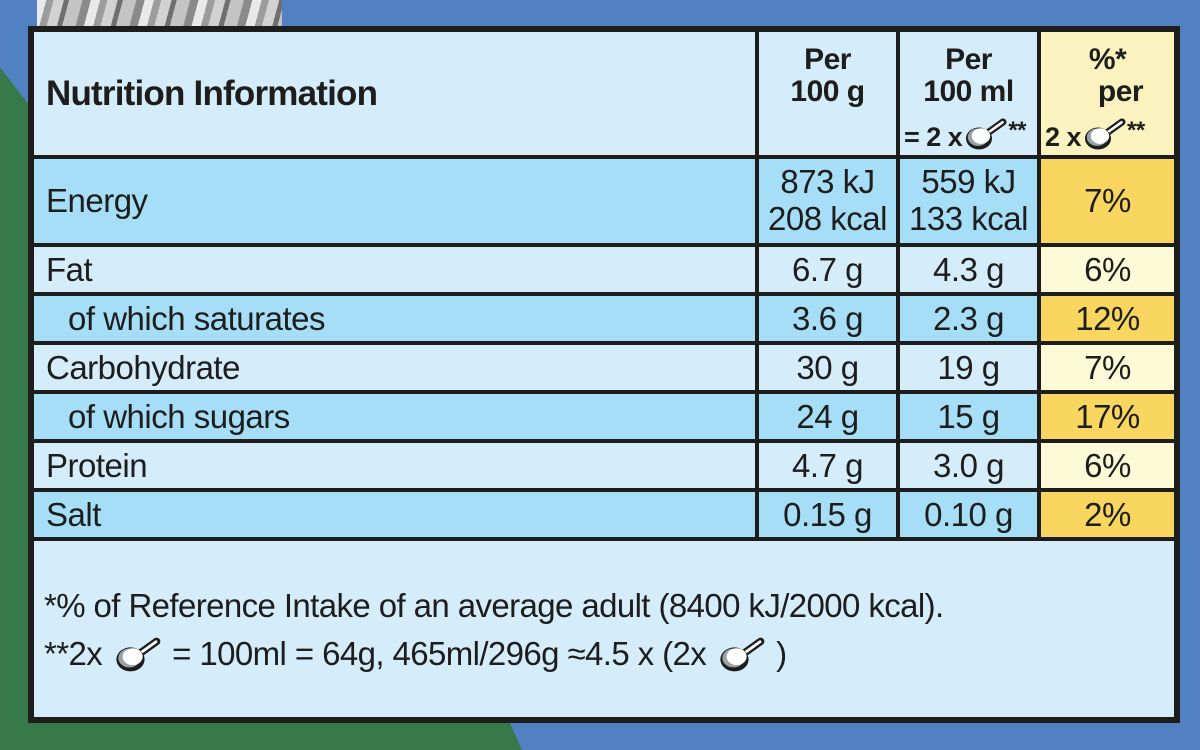 This screenshot has height=750, width=1200. Describe the element at coordinates (1107, 59) in the screenshot. I see `ri-header-line1: %*` at that location.